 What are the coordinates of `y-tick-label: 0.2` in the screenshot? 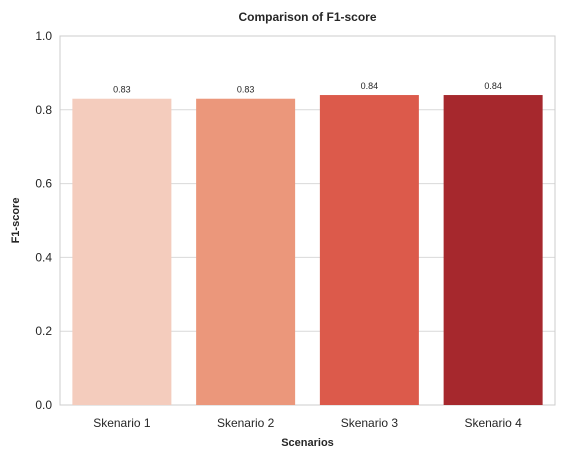 It's located at (43, 331).